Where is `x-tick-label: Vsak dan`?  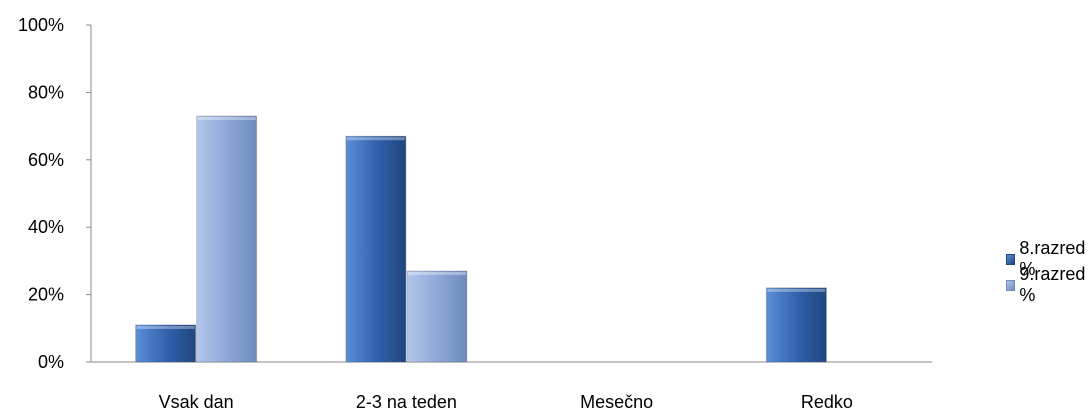 x-tick-label: Vsak dan is located at coordinates (196, 400).